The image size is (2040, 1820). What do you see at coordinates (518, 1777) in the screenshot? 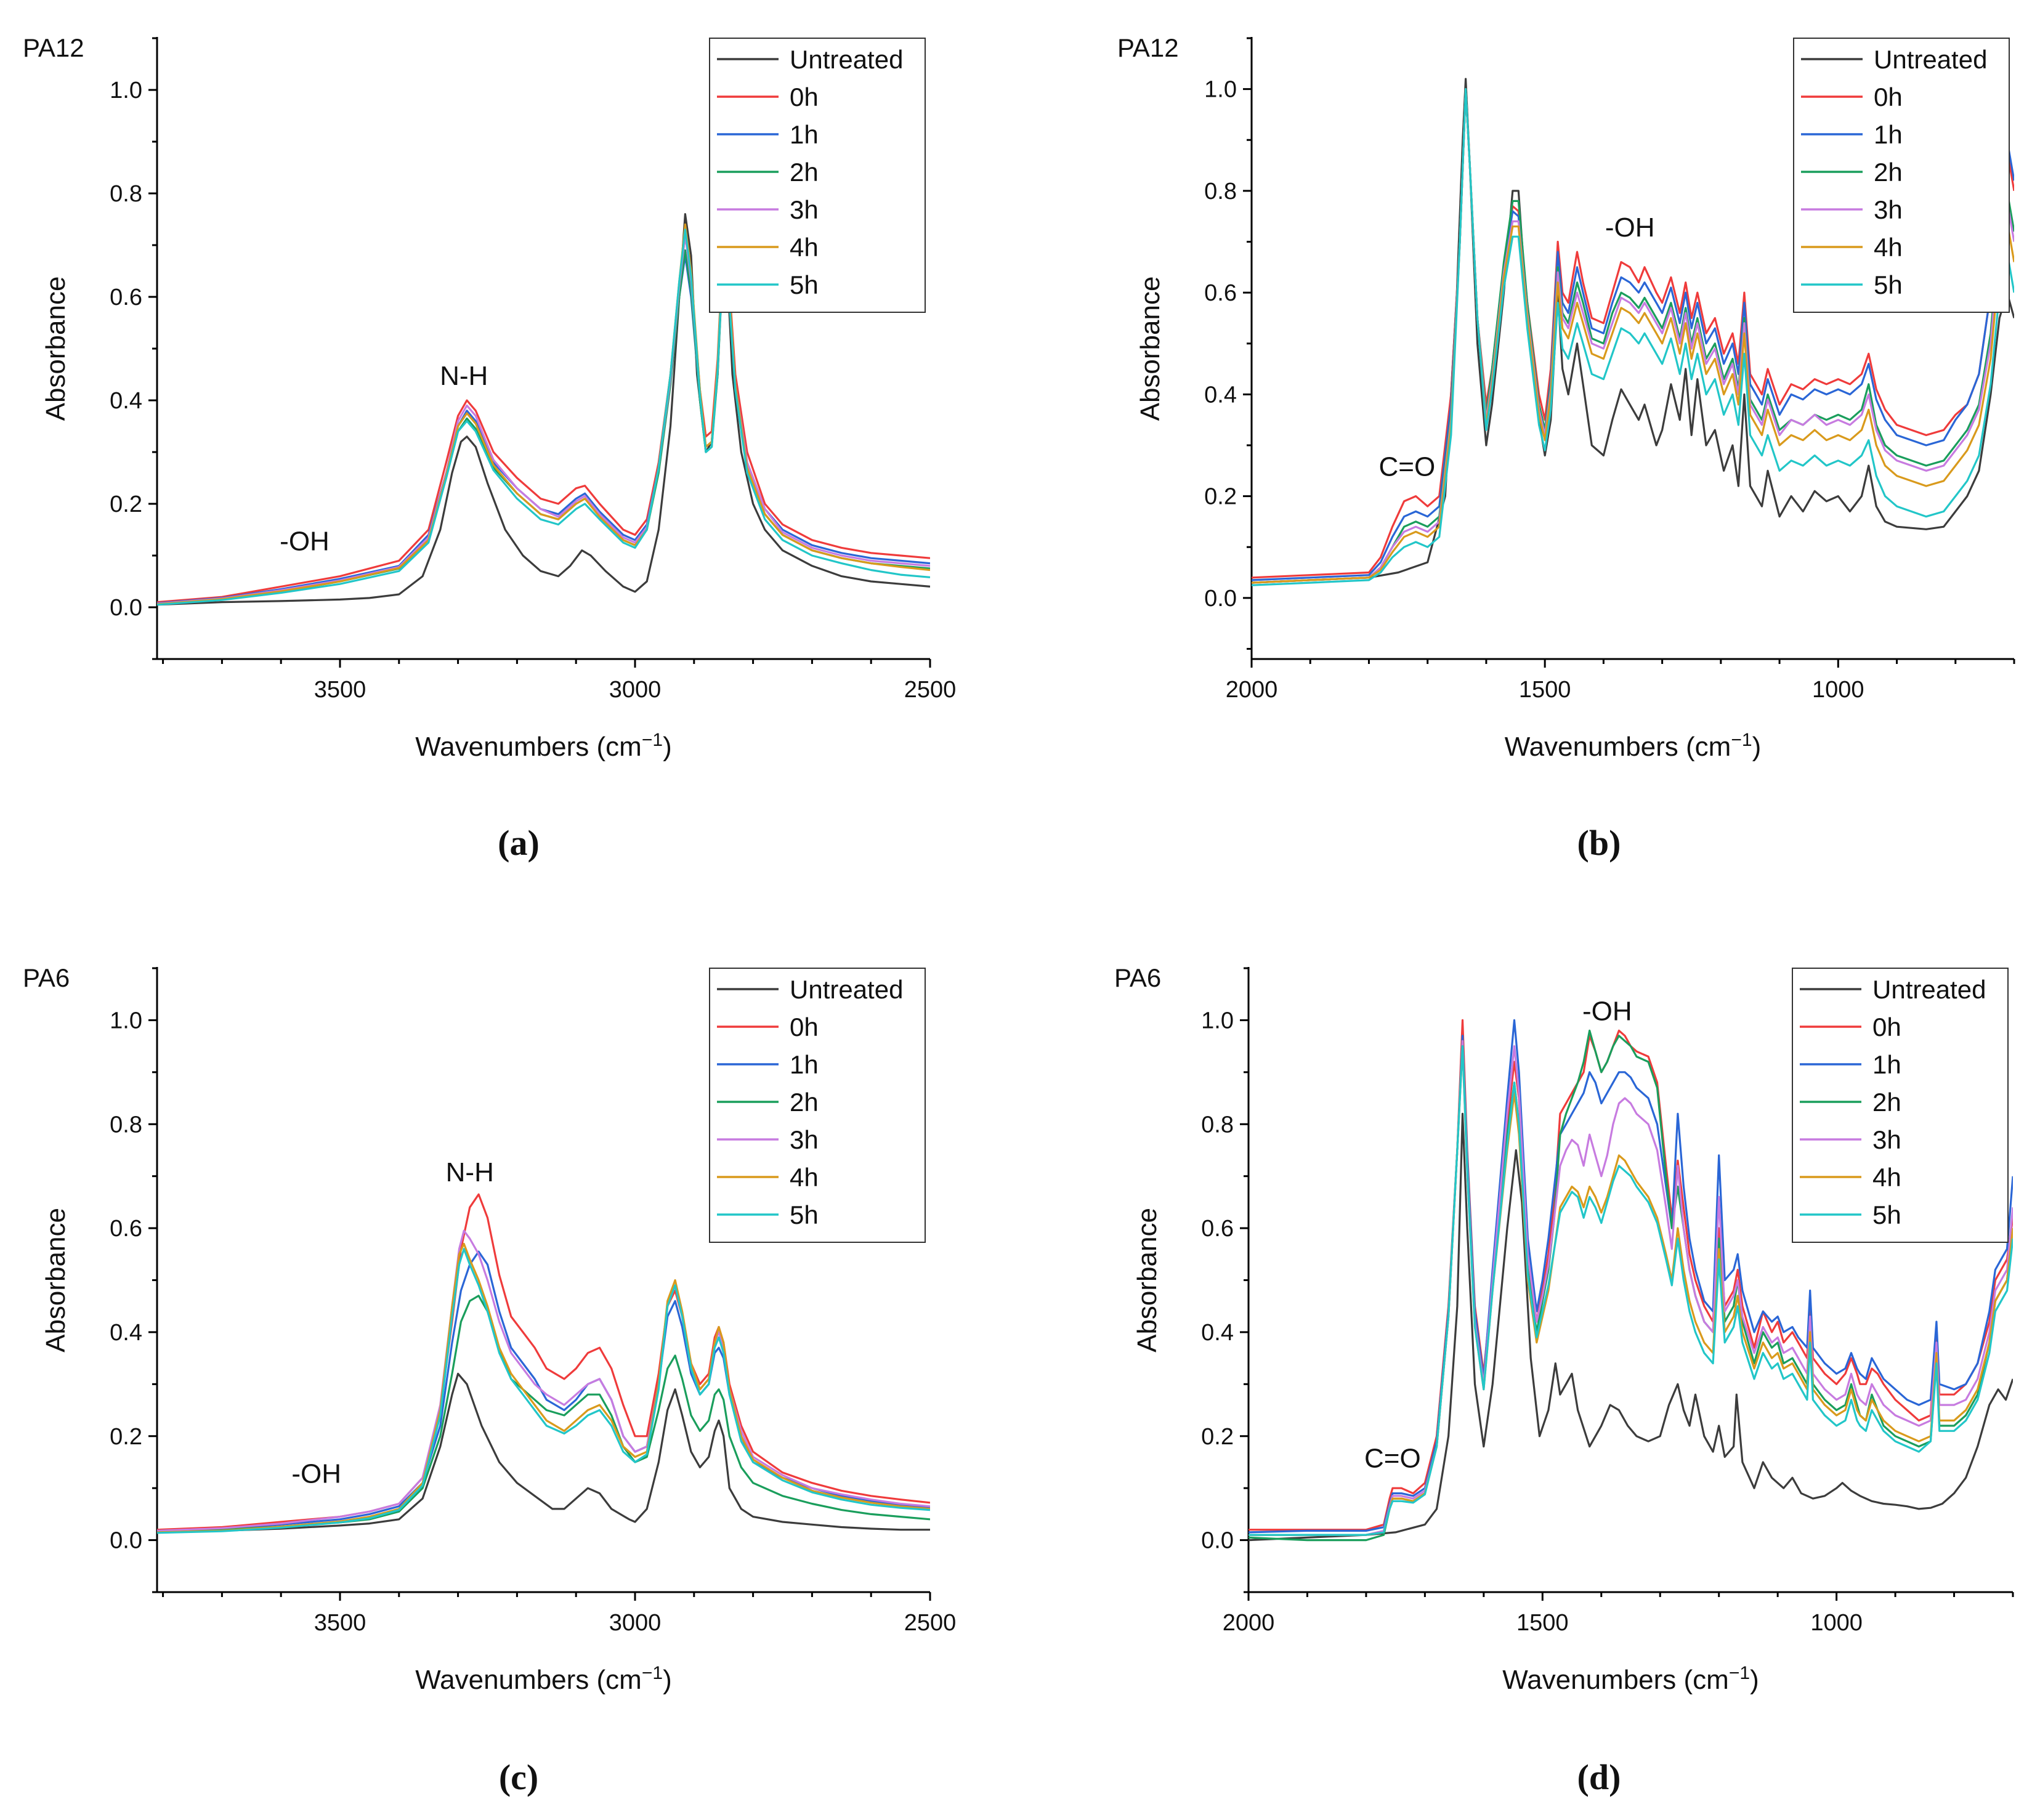
I see `panel-caption: (c)` at bounding box center [518, 1777].